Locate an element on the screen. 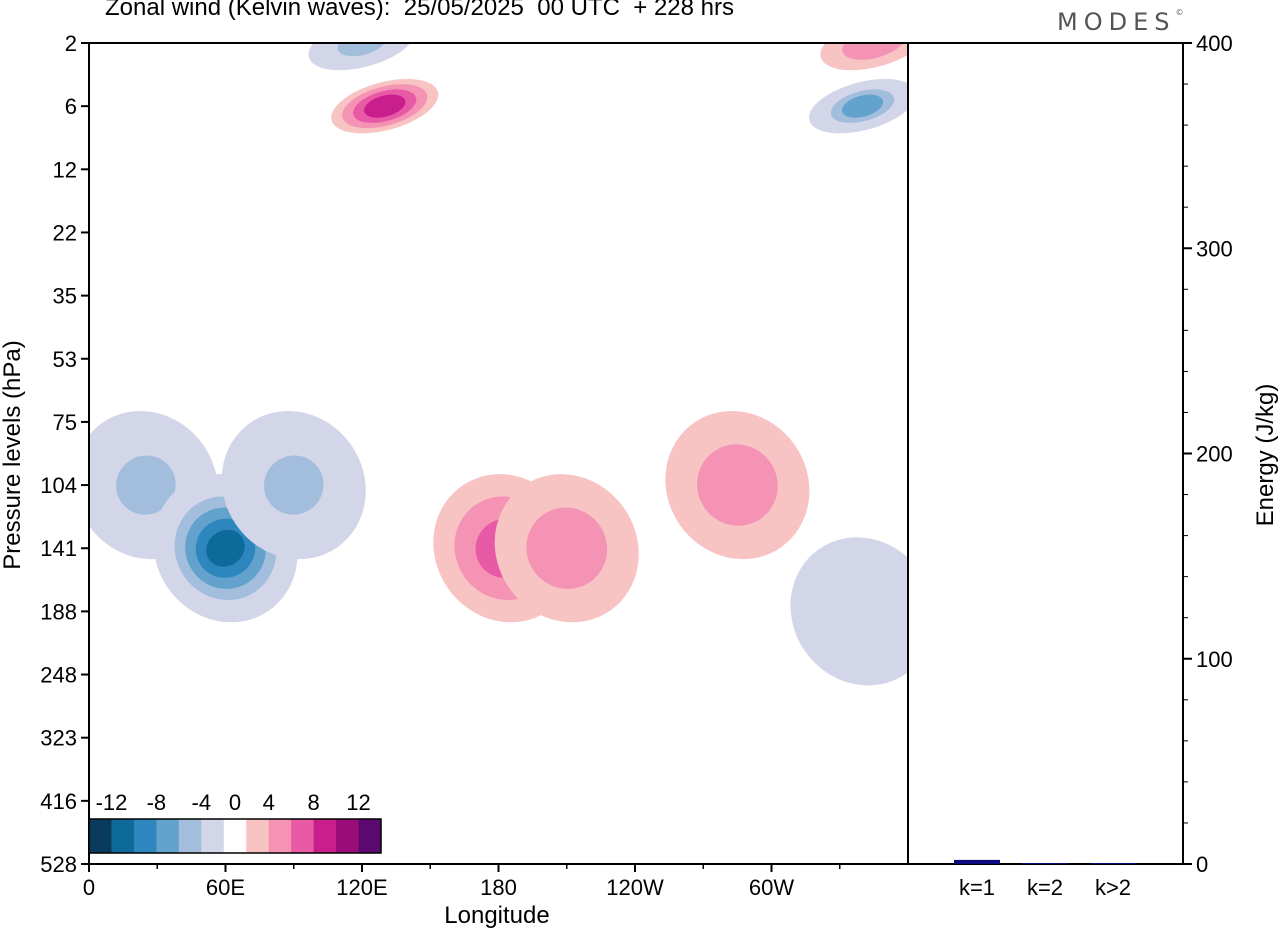  y-tick-label: 75 is located at coordinates (65, 422).